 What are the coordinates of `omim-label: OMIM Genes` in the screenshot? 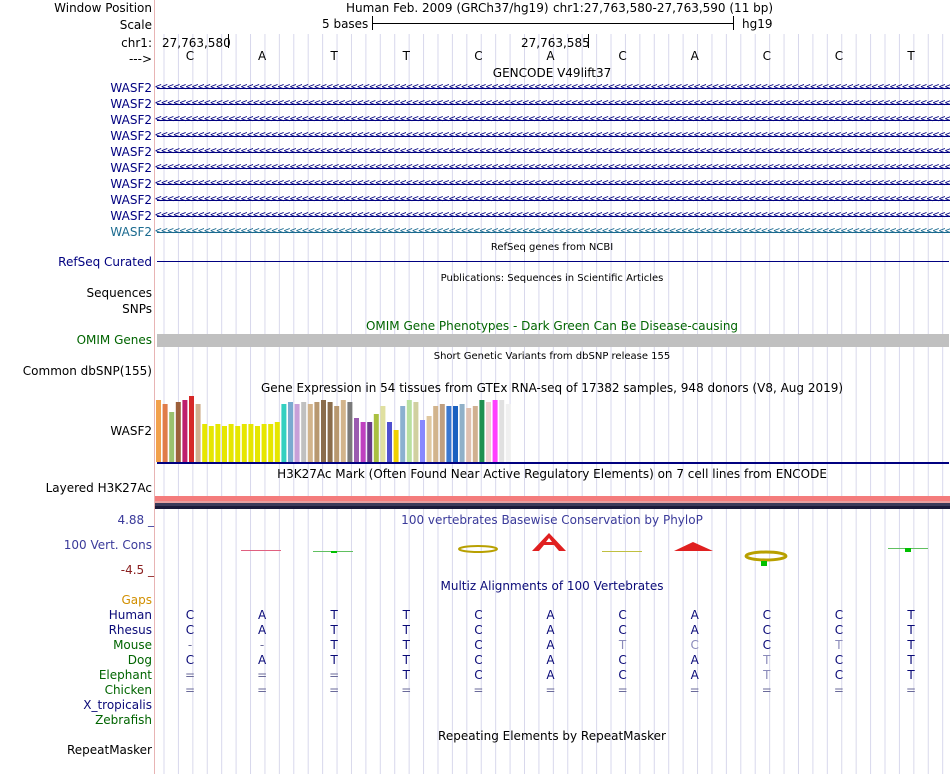 It's located at (114, 340).